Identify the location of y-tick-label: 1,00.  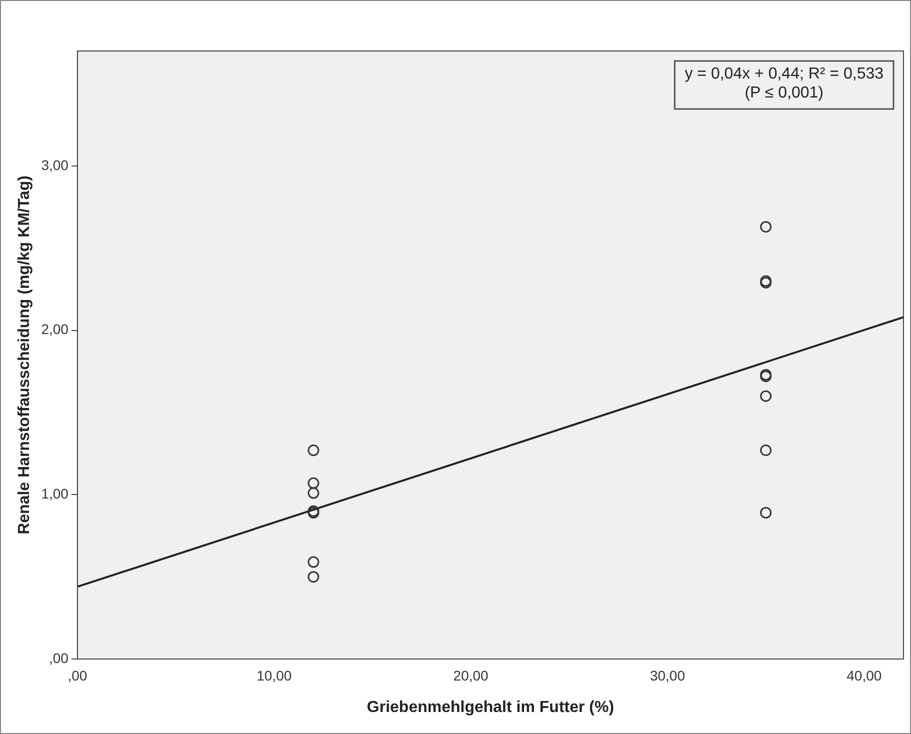
(55, 494).